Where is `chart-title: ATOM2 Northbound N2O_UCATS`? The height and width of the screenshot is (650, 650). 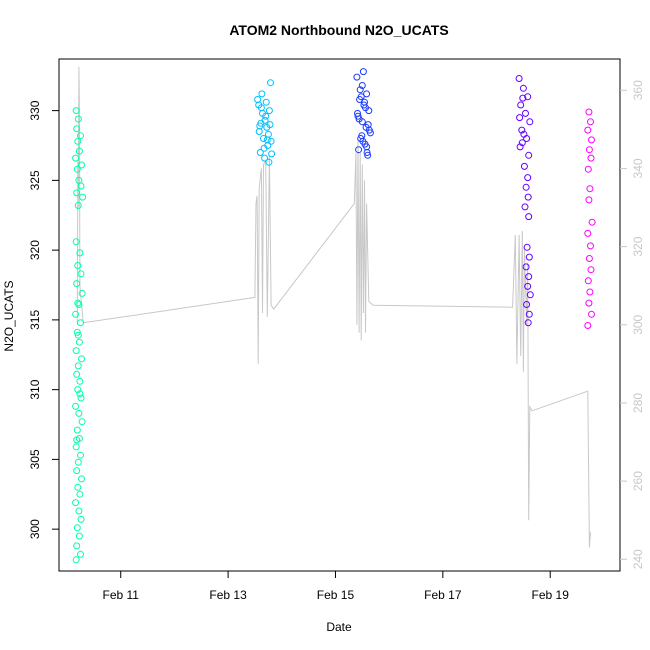
chart-title: ATOM2 Northbound N2O_UCATS is located at coordinates (338, 30).